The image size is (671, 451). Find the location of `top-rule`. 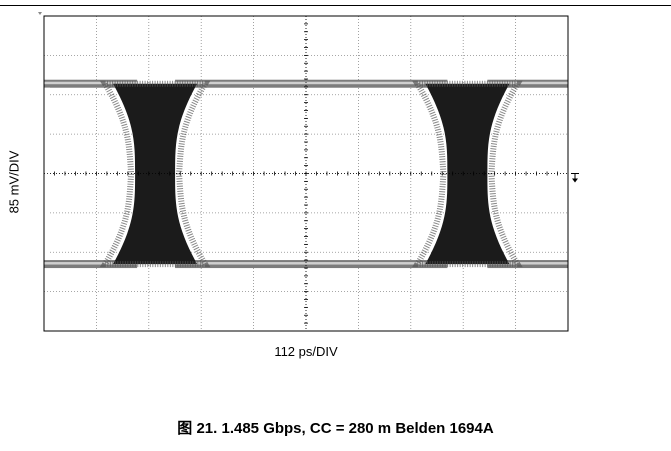

top-rule is located at coordinates (335, 5).